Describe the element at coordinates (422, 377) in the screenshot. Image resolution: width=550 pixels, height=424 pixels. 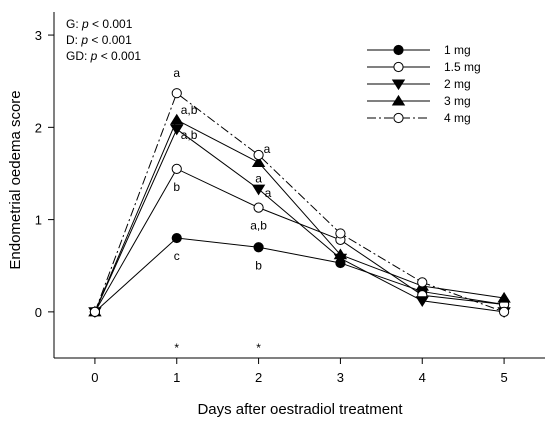
I see `x-tick-label: 4` at that location.